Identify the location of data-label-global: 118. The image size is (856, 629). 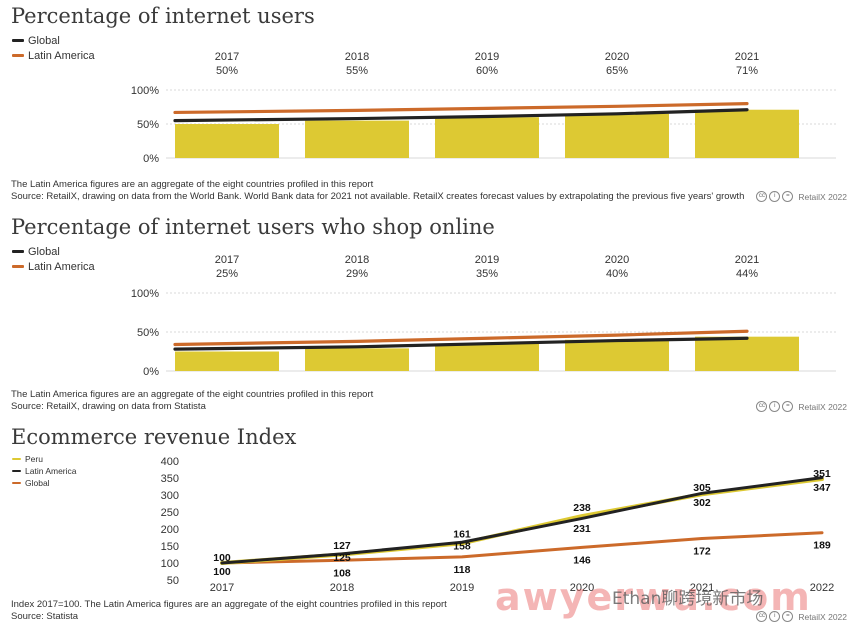
(462, 570).